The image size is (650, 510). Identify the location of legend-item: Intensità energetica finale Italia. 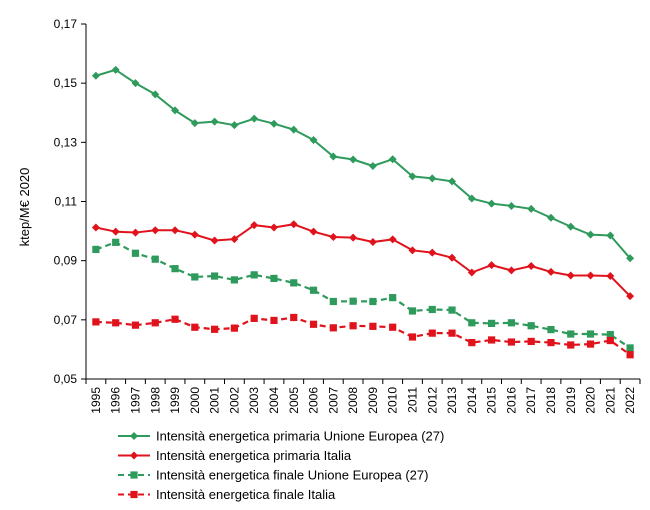
(227, 494).